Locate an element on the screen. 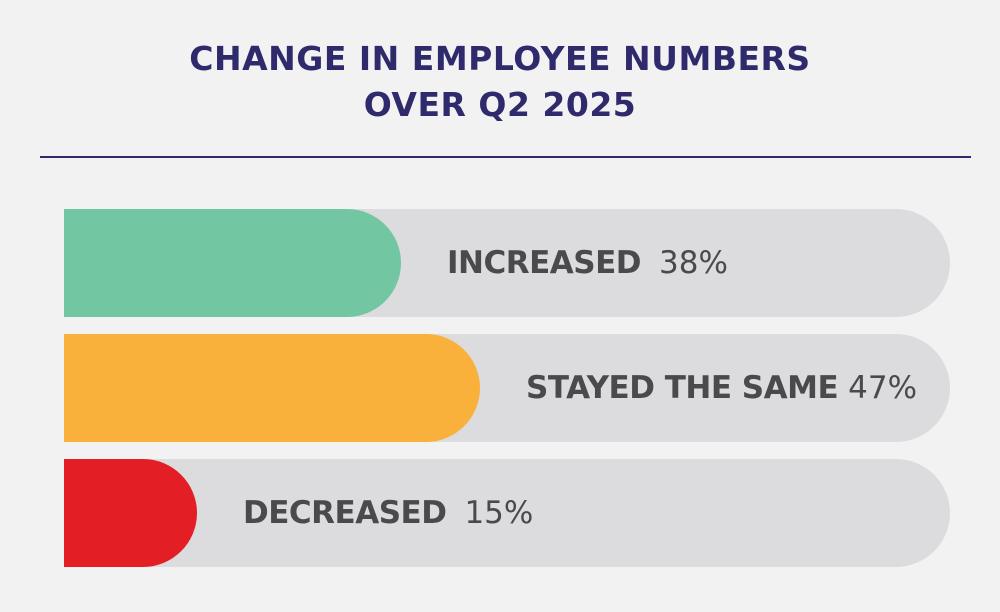 The image size is (1000, 612). bar-decreased is located at coordinates (130, 513).